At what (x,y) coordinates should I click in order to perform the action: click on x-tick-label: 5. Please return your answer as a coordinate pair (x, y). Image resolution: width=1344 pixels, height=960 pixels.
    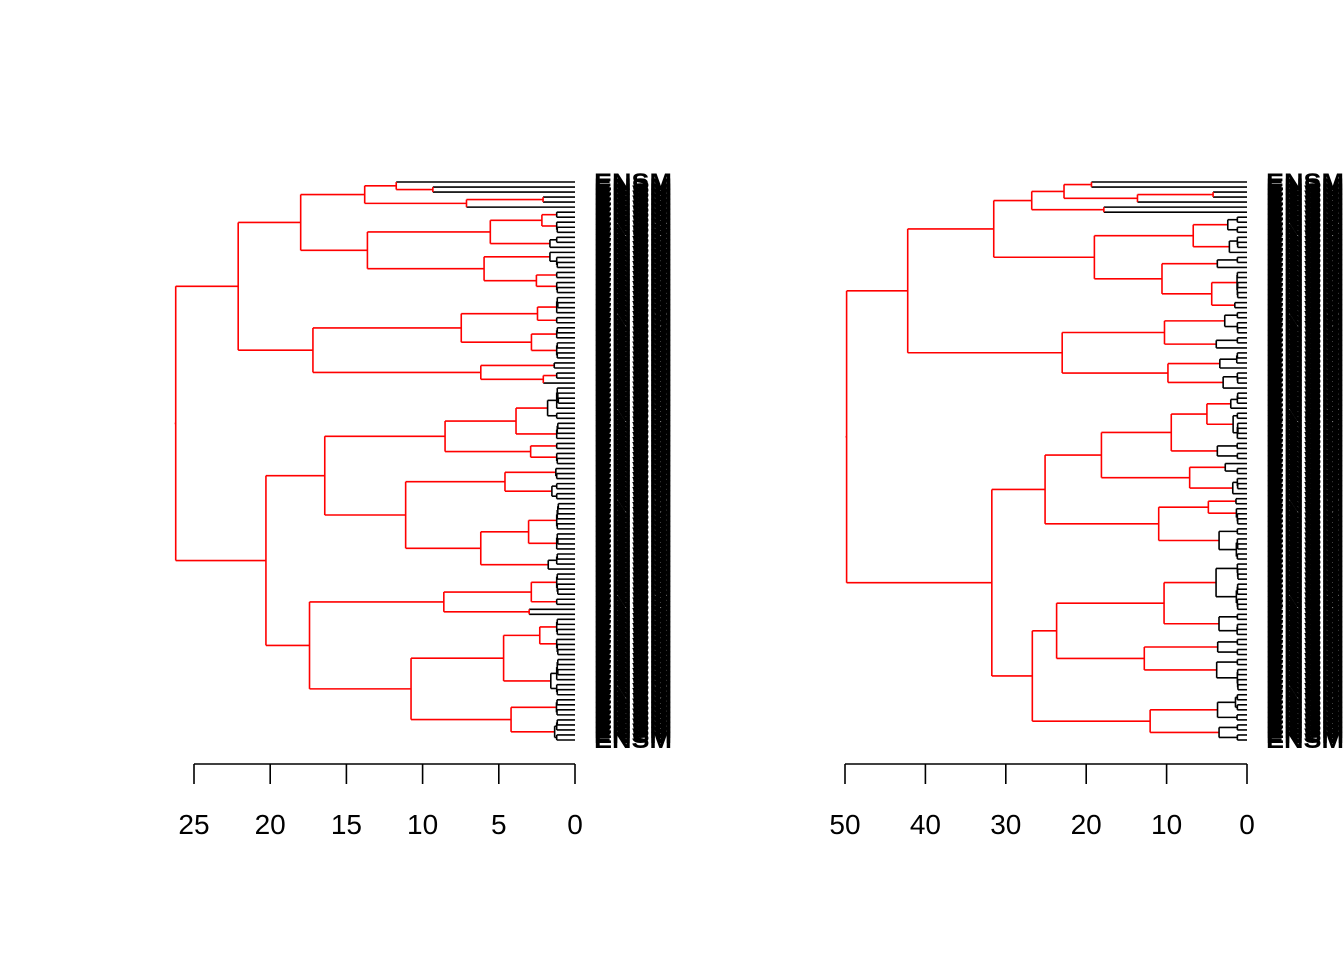
    Looking at the image, I should click on (499, 824).